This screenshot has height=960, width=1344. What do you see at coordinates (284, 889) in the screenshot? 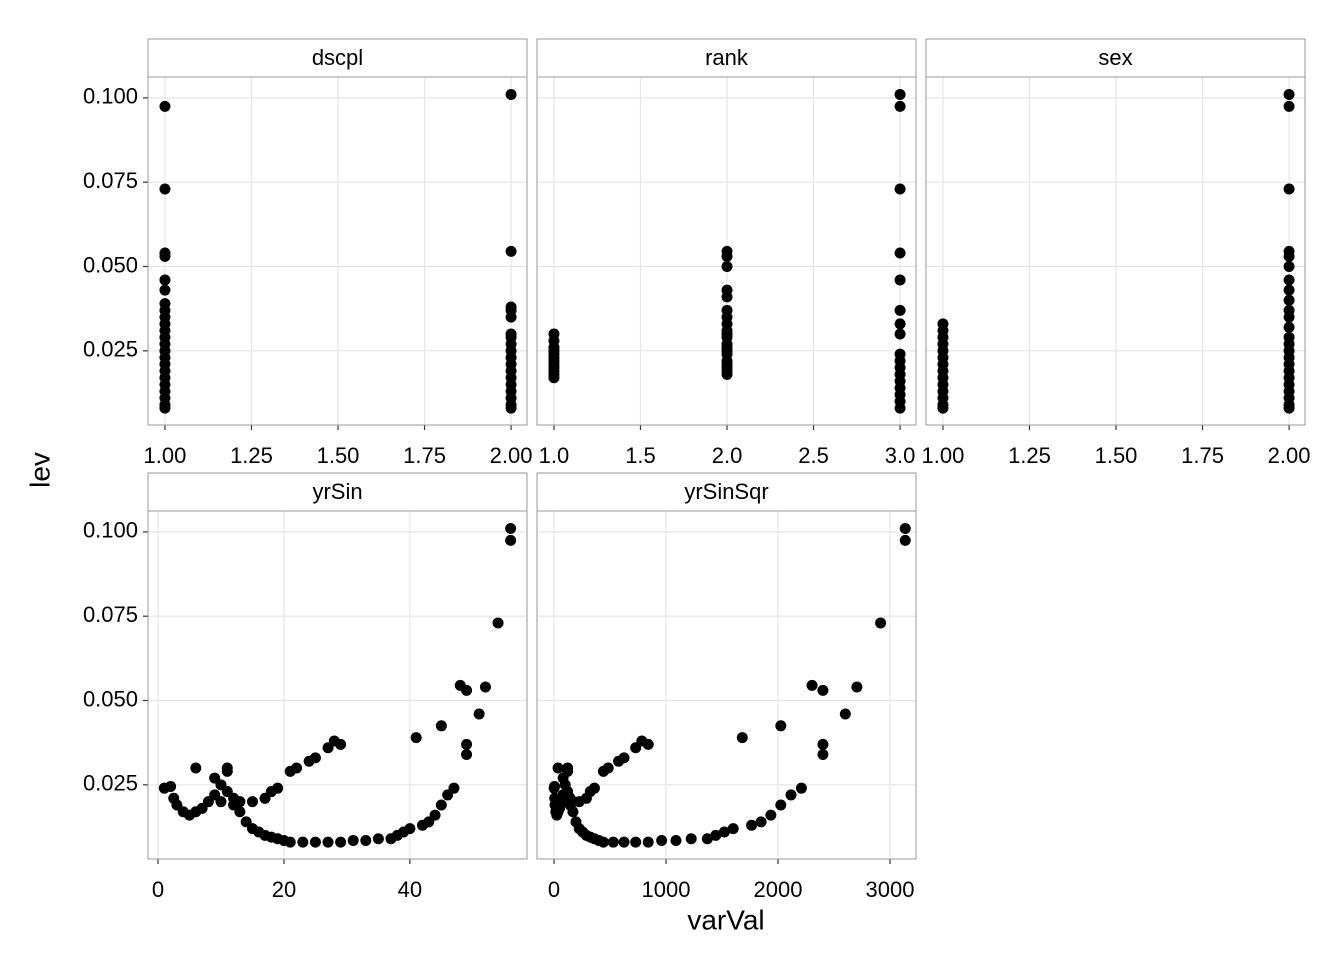
I see `x-tick-label: 20` at bounding box center [284, 889].